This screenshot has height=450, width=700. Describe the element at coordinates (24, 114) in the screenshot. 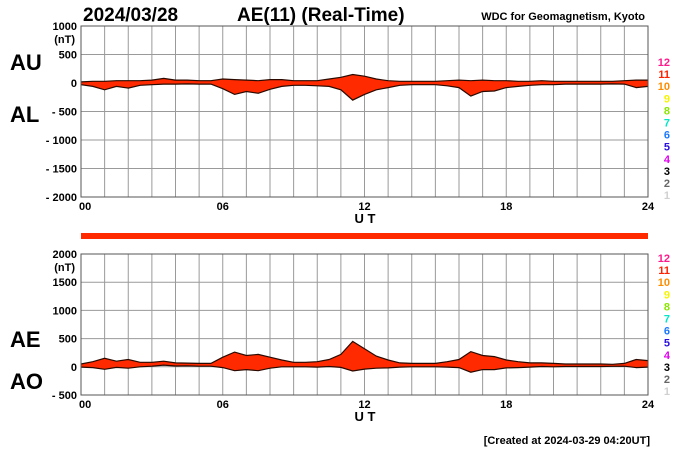

I see `index-label-al: AL` at that location.